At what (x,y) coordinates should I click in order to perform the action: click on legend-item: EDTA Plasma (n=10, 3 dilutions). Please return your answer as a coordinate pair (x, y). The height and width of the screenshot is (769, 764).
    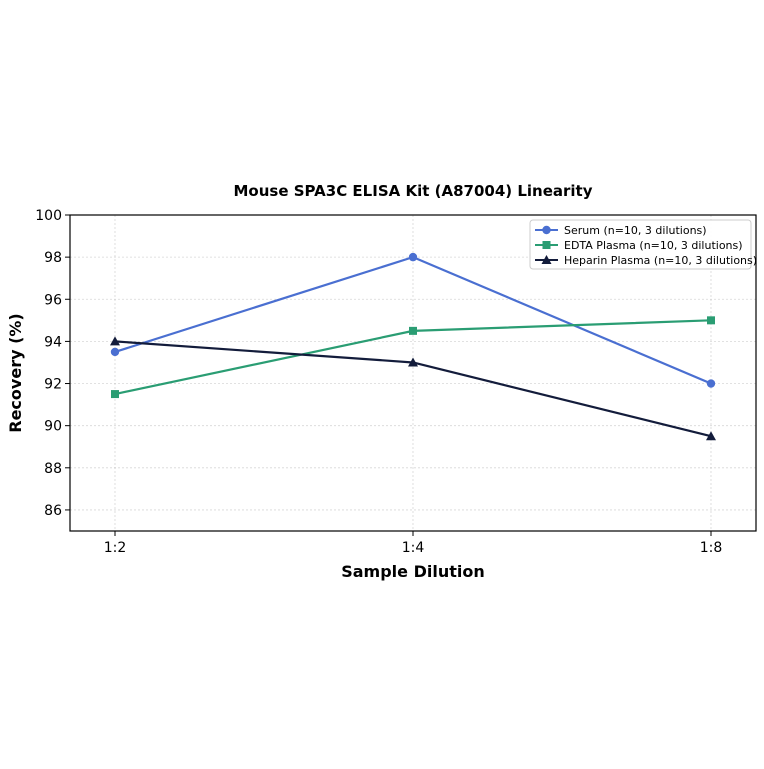
    Looking at the image, I should click on (639, 245).